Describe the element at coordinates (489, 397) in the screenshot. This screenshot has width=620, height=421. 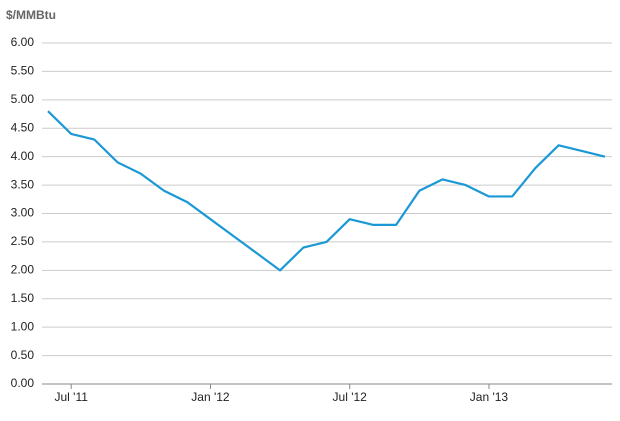
I see `x-tick-label: Jan '13` at that location.